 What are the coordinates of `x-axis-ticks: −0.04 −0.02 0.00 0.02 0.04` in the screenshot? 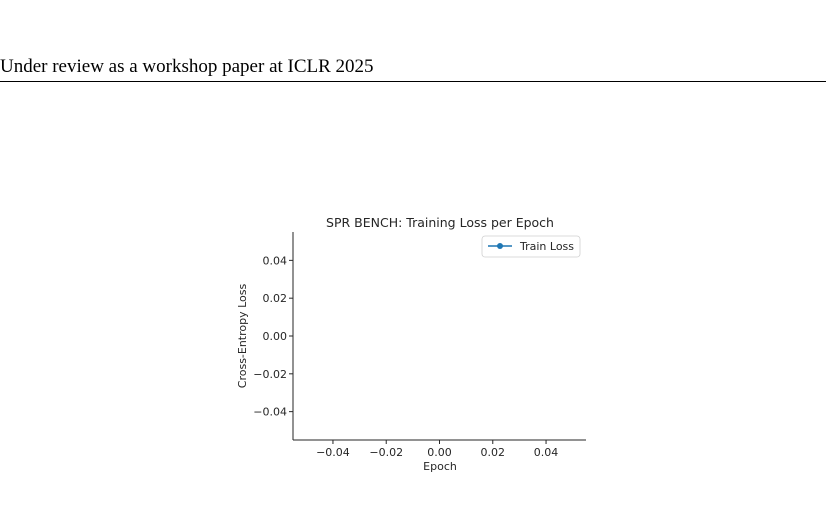 It's located at (437, 449).